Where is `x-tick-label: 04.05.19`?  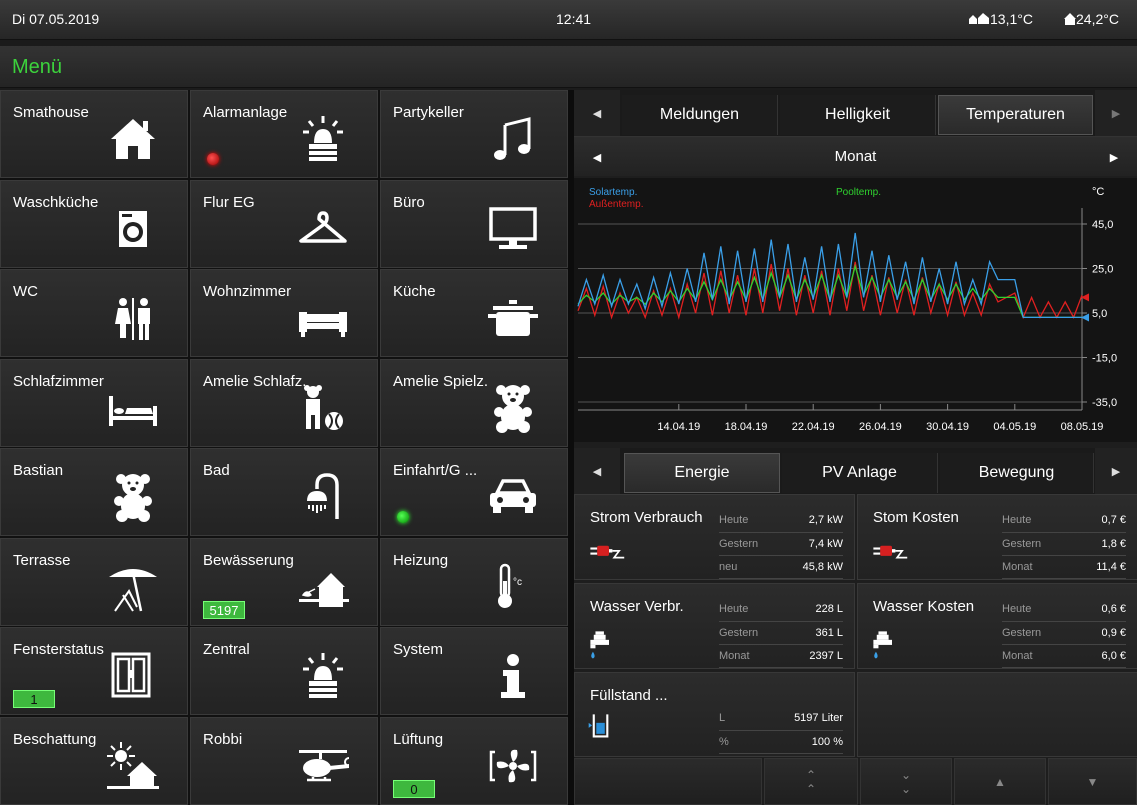
x-tick-label: 04.05.19 is located at coordinates (1014, 427).